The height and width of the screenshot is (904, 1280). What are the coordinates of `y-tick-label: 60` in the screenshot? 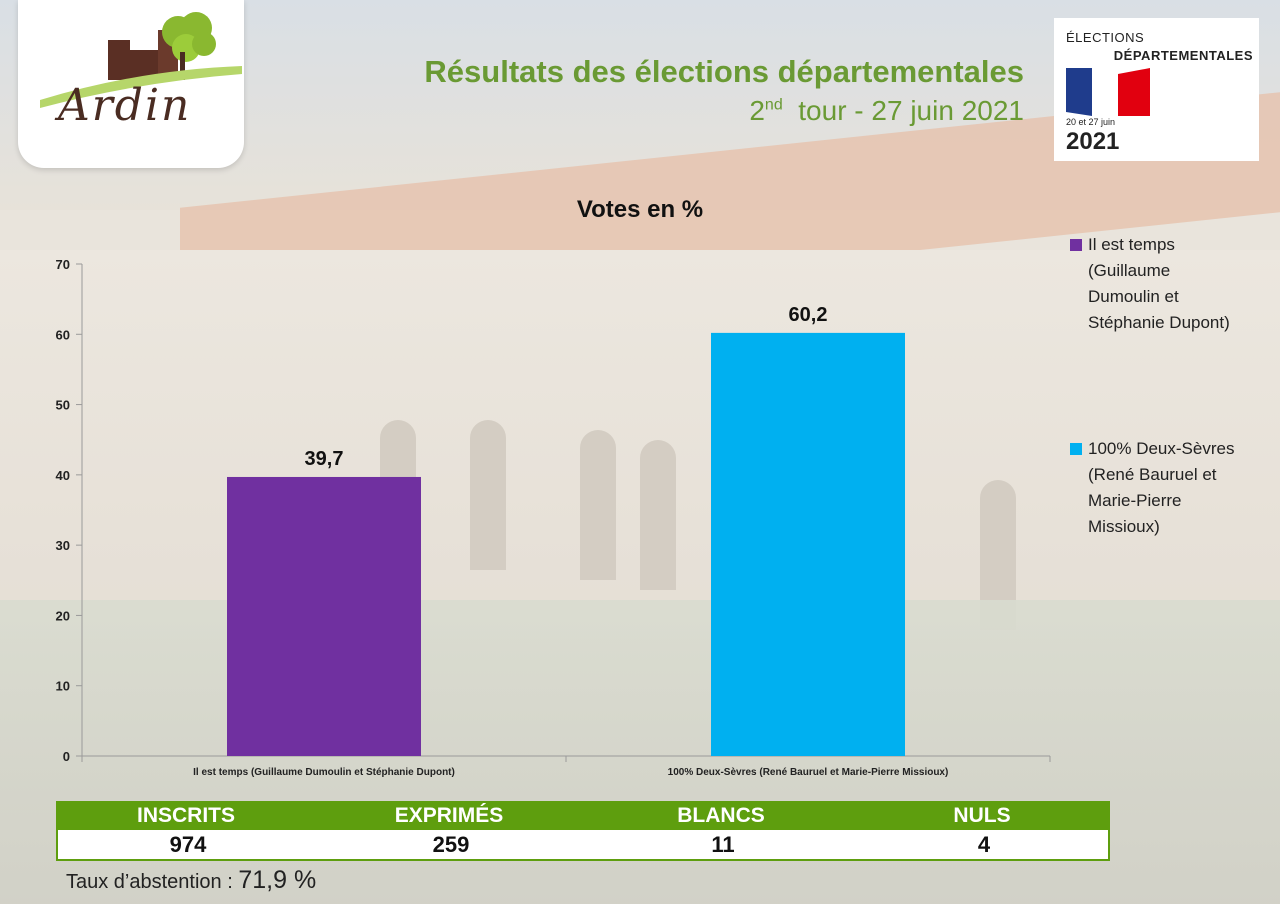 It's located at (63, 334).